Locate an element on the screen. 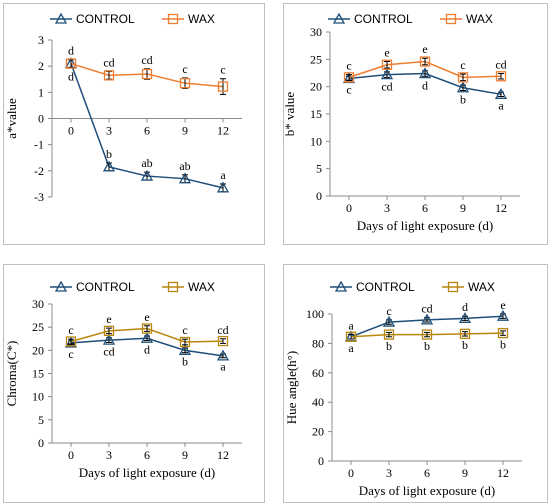 The image size is (550, 504). y-axis-title: b* value is located at coordinates (289, 114).